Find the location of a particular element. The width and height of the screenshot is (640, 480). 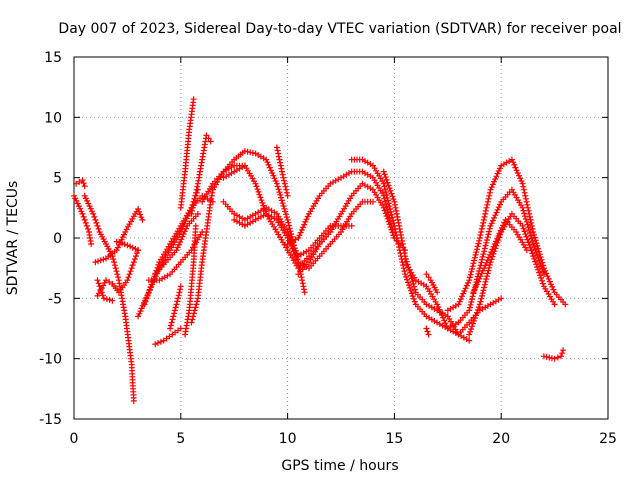

y-tick-label: 10 is located at coordinates (53, 118).